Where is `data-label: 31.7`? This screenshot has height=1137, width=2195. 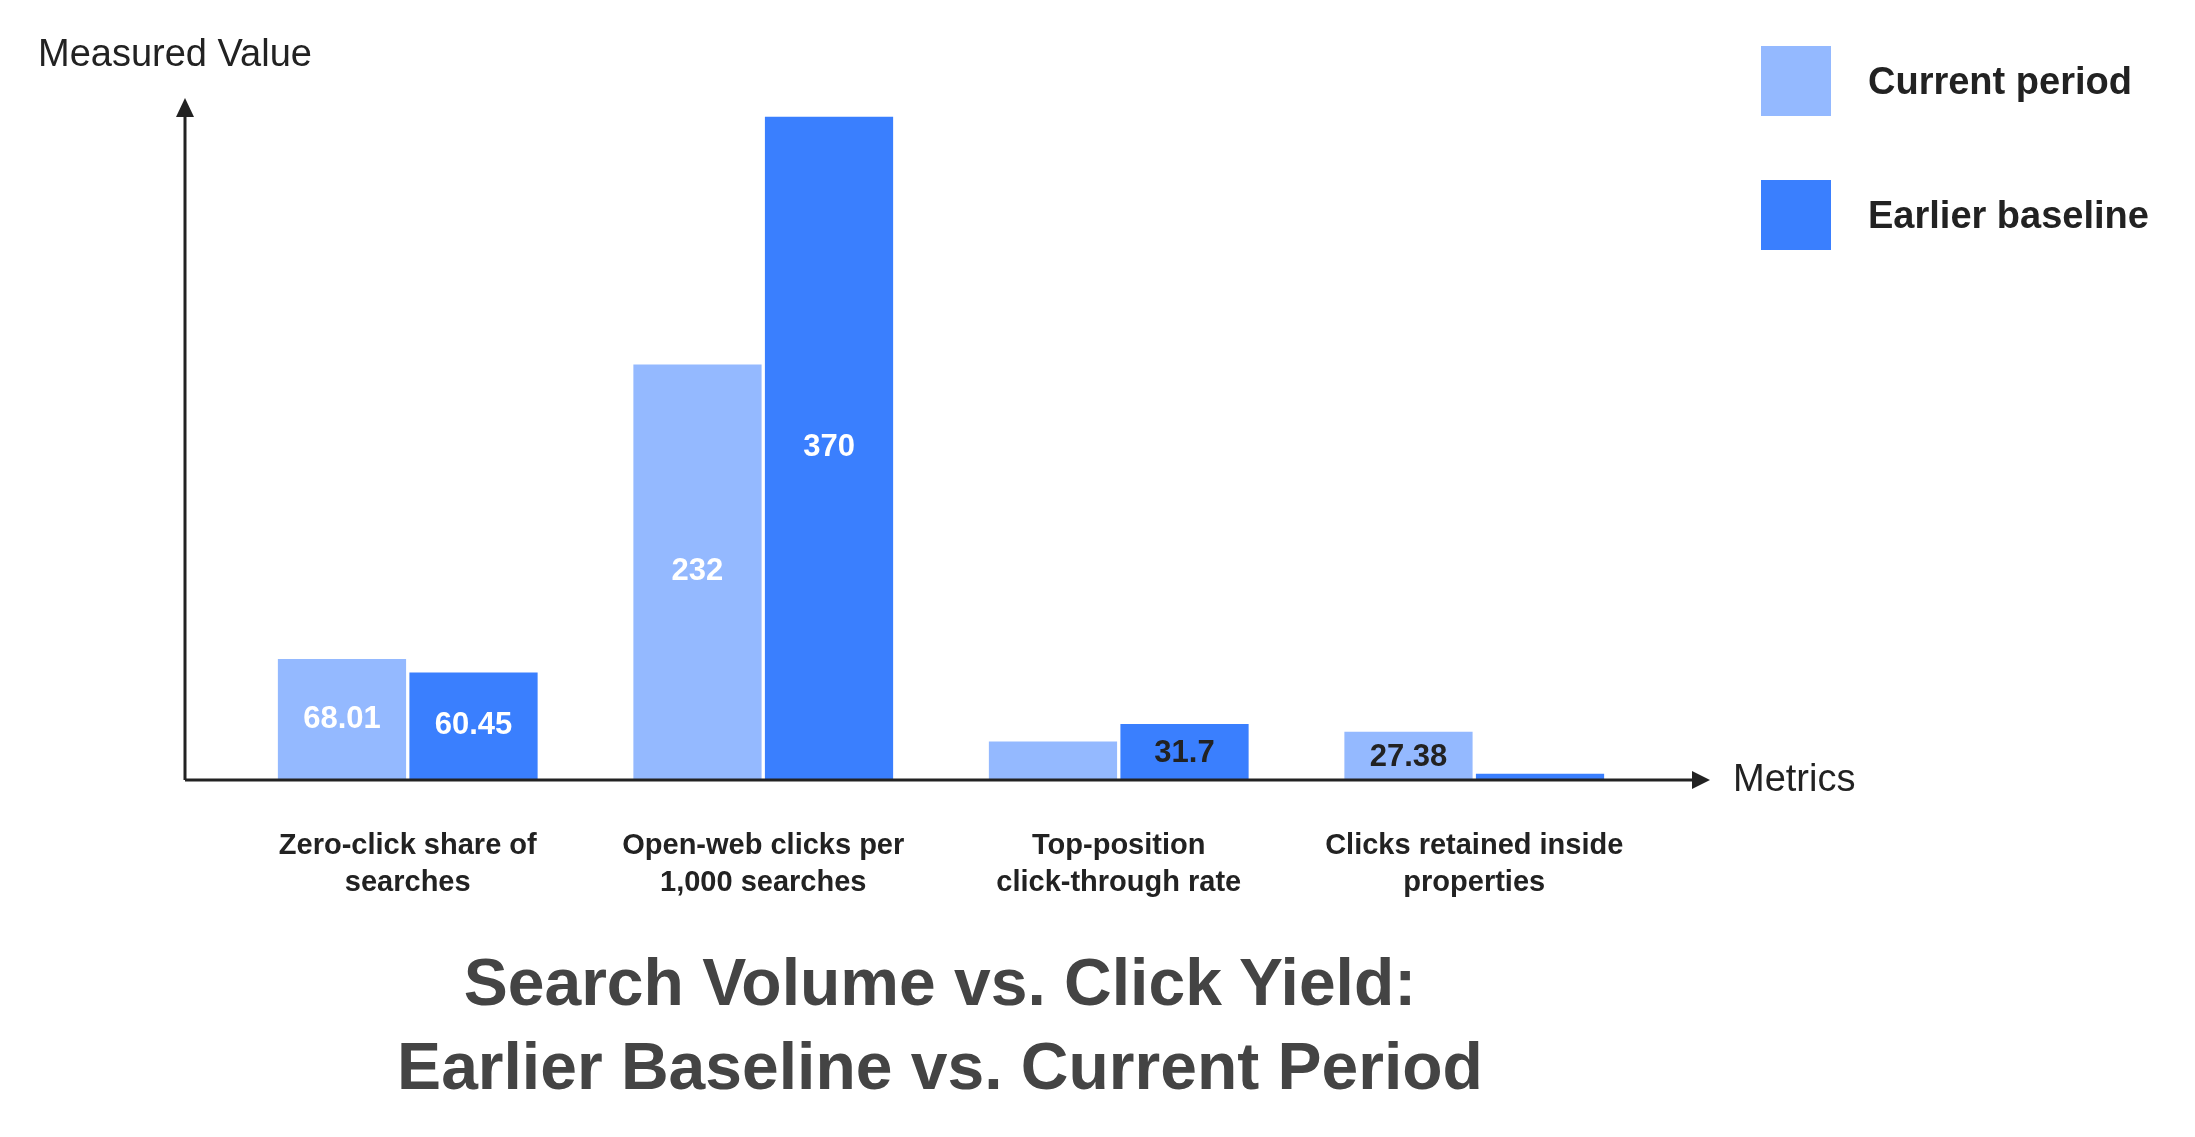
data-label: 31.7 is located at coordinates (1184, 752).